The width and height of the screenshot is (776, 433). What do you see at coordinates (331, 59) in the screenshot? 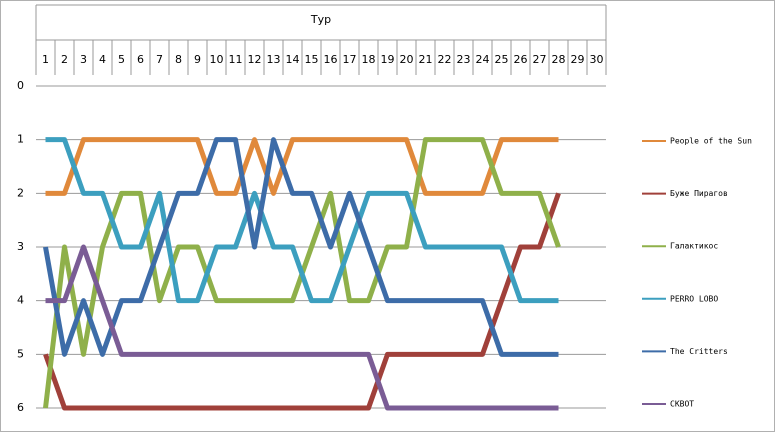
I see `x-tick-label: 16` at bounding box center [331, 59].